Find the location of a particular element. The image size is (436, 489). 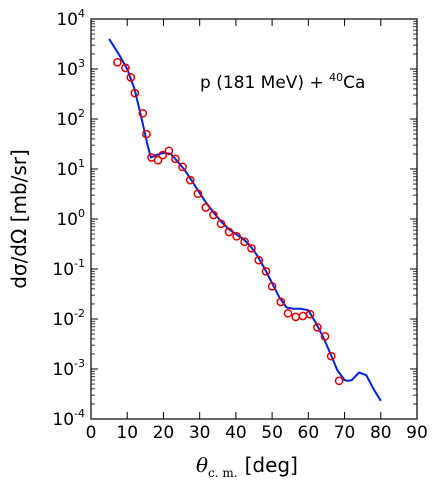

y-tick-label: 10⁰ is located at coordinates (70, 218).